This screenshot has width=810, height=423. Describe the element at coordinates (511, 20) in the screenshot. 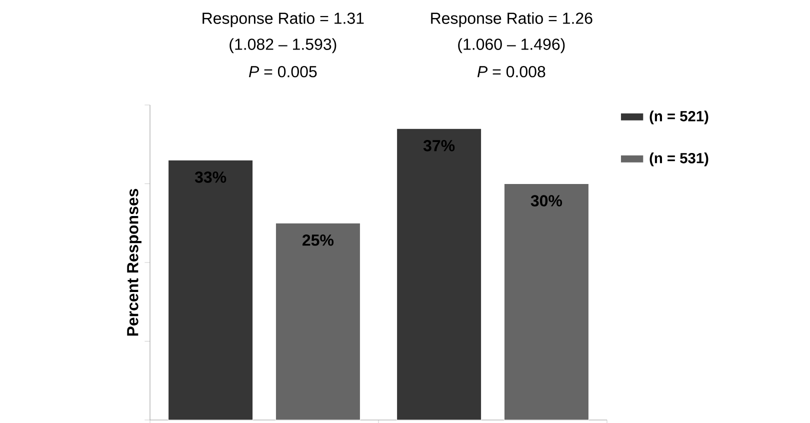

I see `text: Response Ratio = 1.26` at that location.